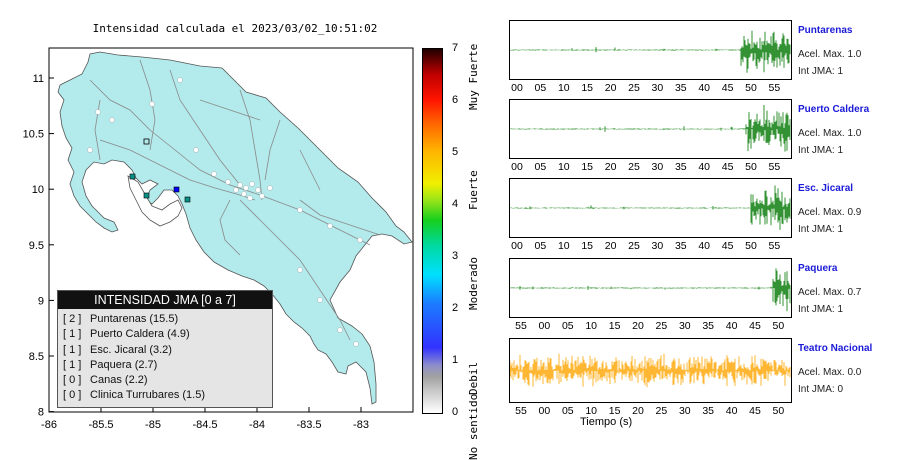  Describe the element at coordinates (36, 357) in the screenshot. I see `map-y-tick-label: 8.5` at that location.